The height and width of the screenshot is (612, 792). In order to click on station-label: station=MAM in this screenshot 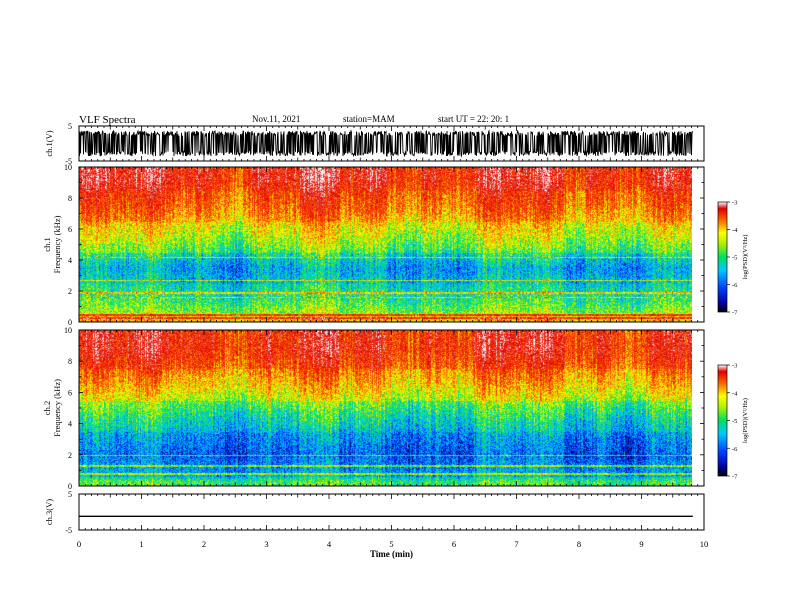, I will do `click(369, 119)`.